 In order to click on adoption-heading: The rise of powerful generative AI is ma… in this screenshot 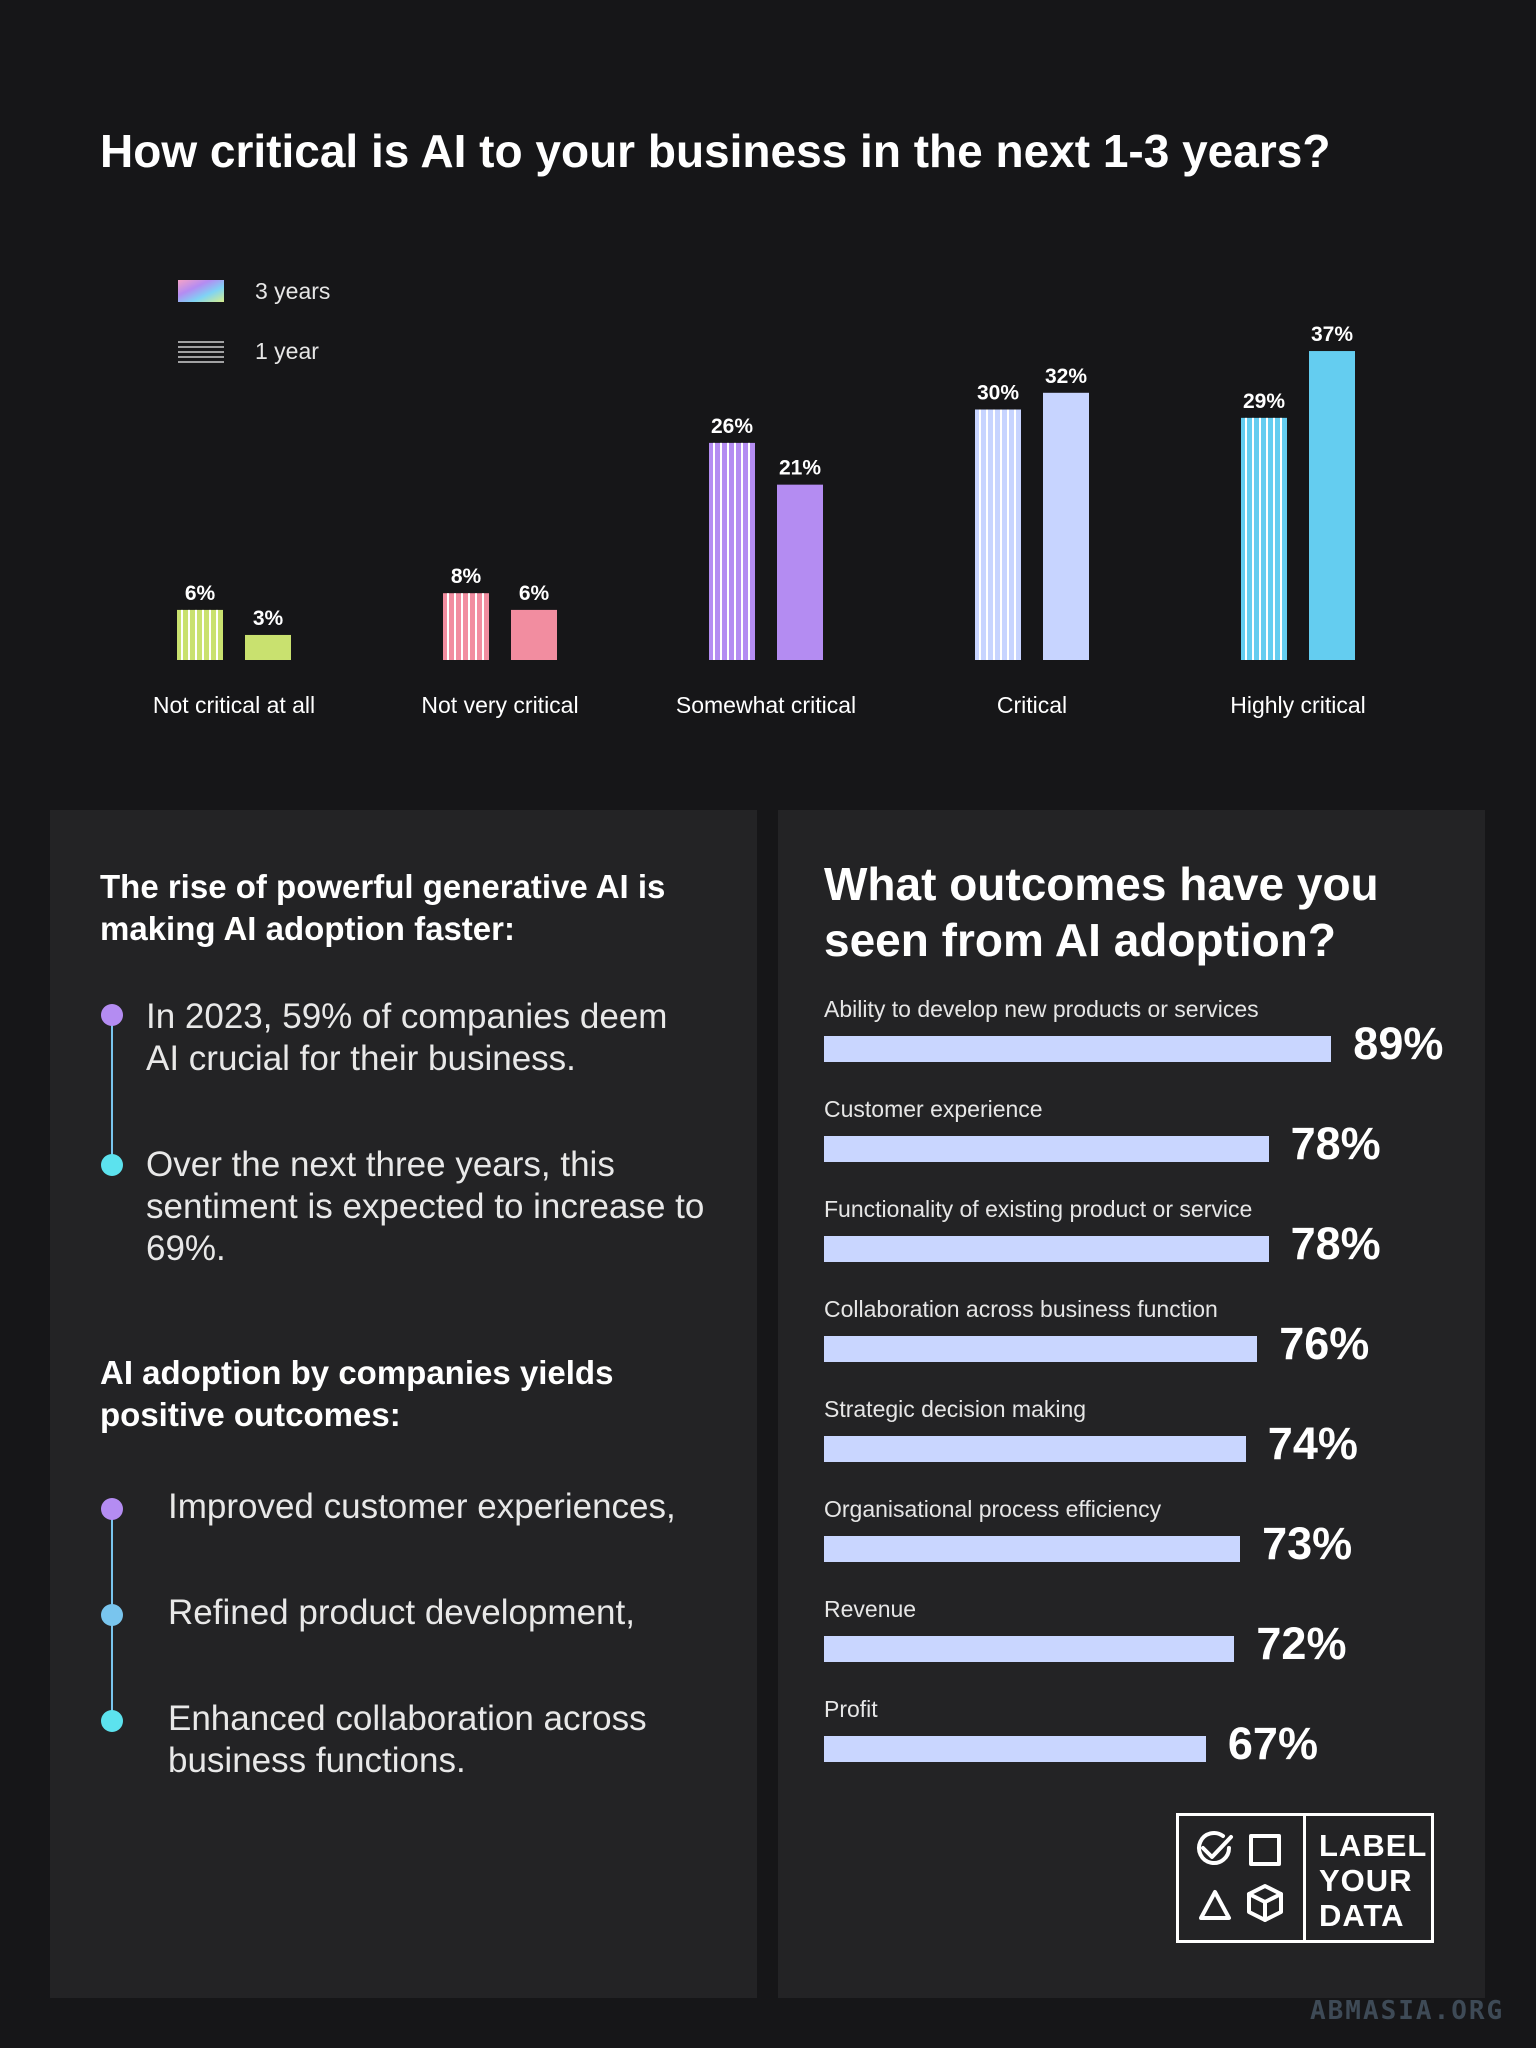, I will do `click(383, 907)`.